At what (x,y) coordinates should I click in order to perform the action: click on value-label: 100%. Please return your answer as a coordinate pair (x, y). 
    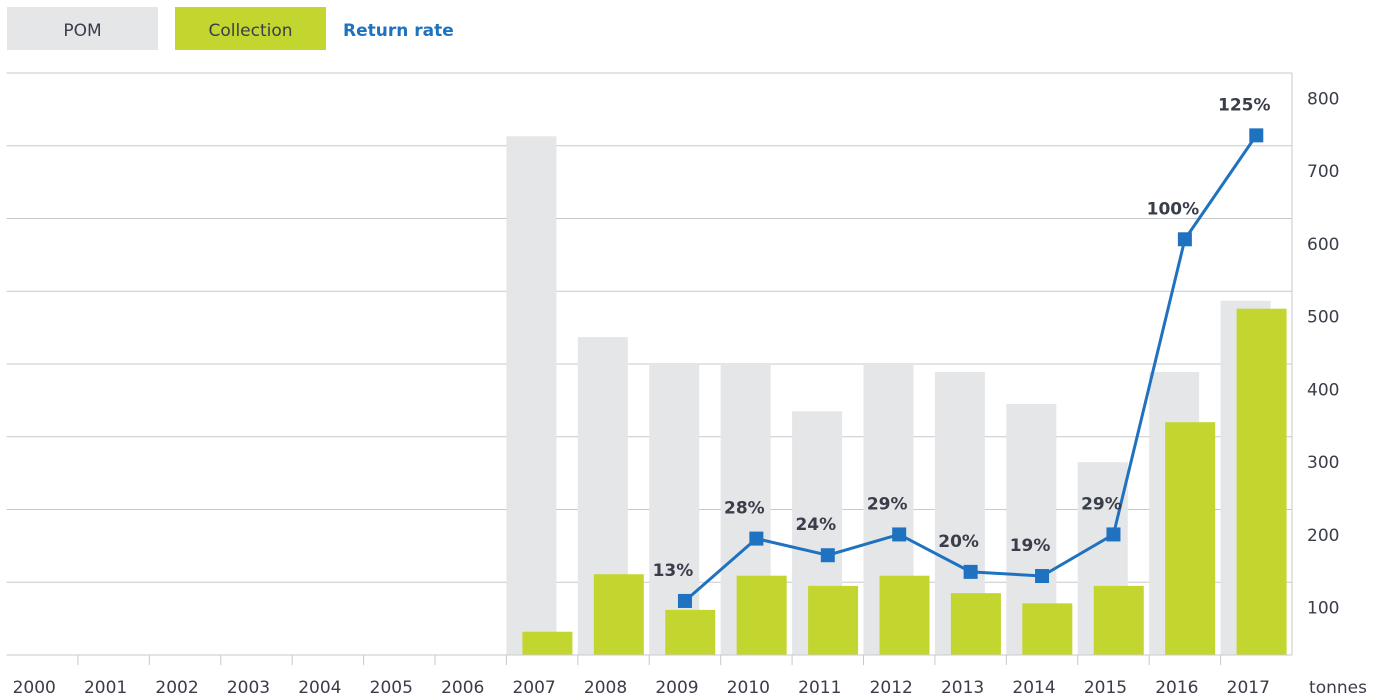
    Looking at the image, I should click on (1173, 209).